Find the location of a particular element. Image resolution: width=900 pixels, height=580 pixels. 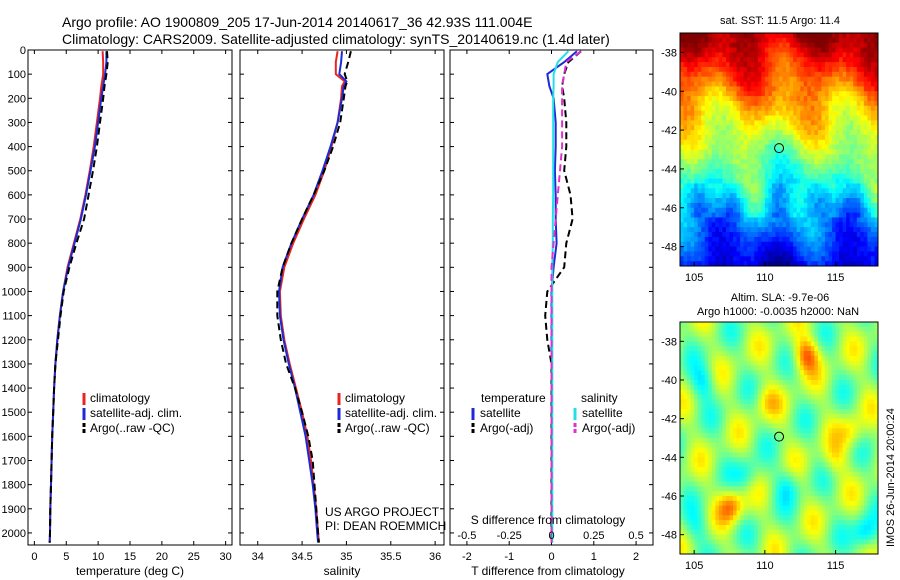

s-difference-ticklabels: -0.5 -0.25 0 0.25 0.5 is located at coordinates (550, 536).